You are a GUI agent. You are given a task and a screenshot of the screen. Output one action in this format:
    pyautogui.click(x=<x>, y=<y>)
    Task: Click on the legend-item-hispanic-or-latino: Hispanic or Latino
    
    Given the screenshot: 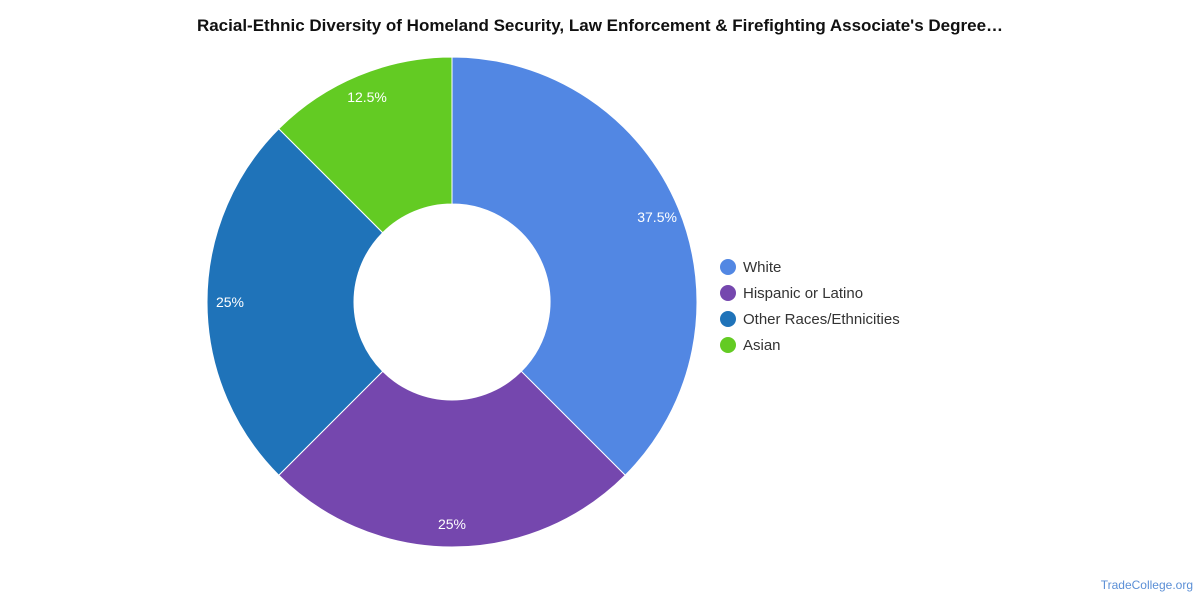 What is the action you would take?
    pyautogui.click(x=810, y=293)
    